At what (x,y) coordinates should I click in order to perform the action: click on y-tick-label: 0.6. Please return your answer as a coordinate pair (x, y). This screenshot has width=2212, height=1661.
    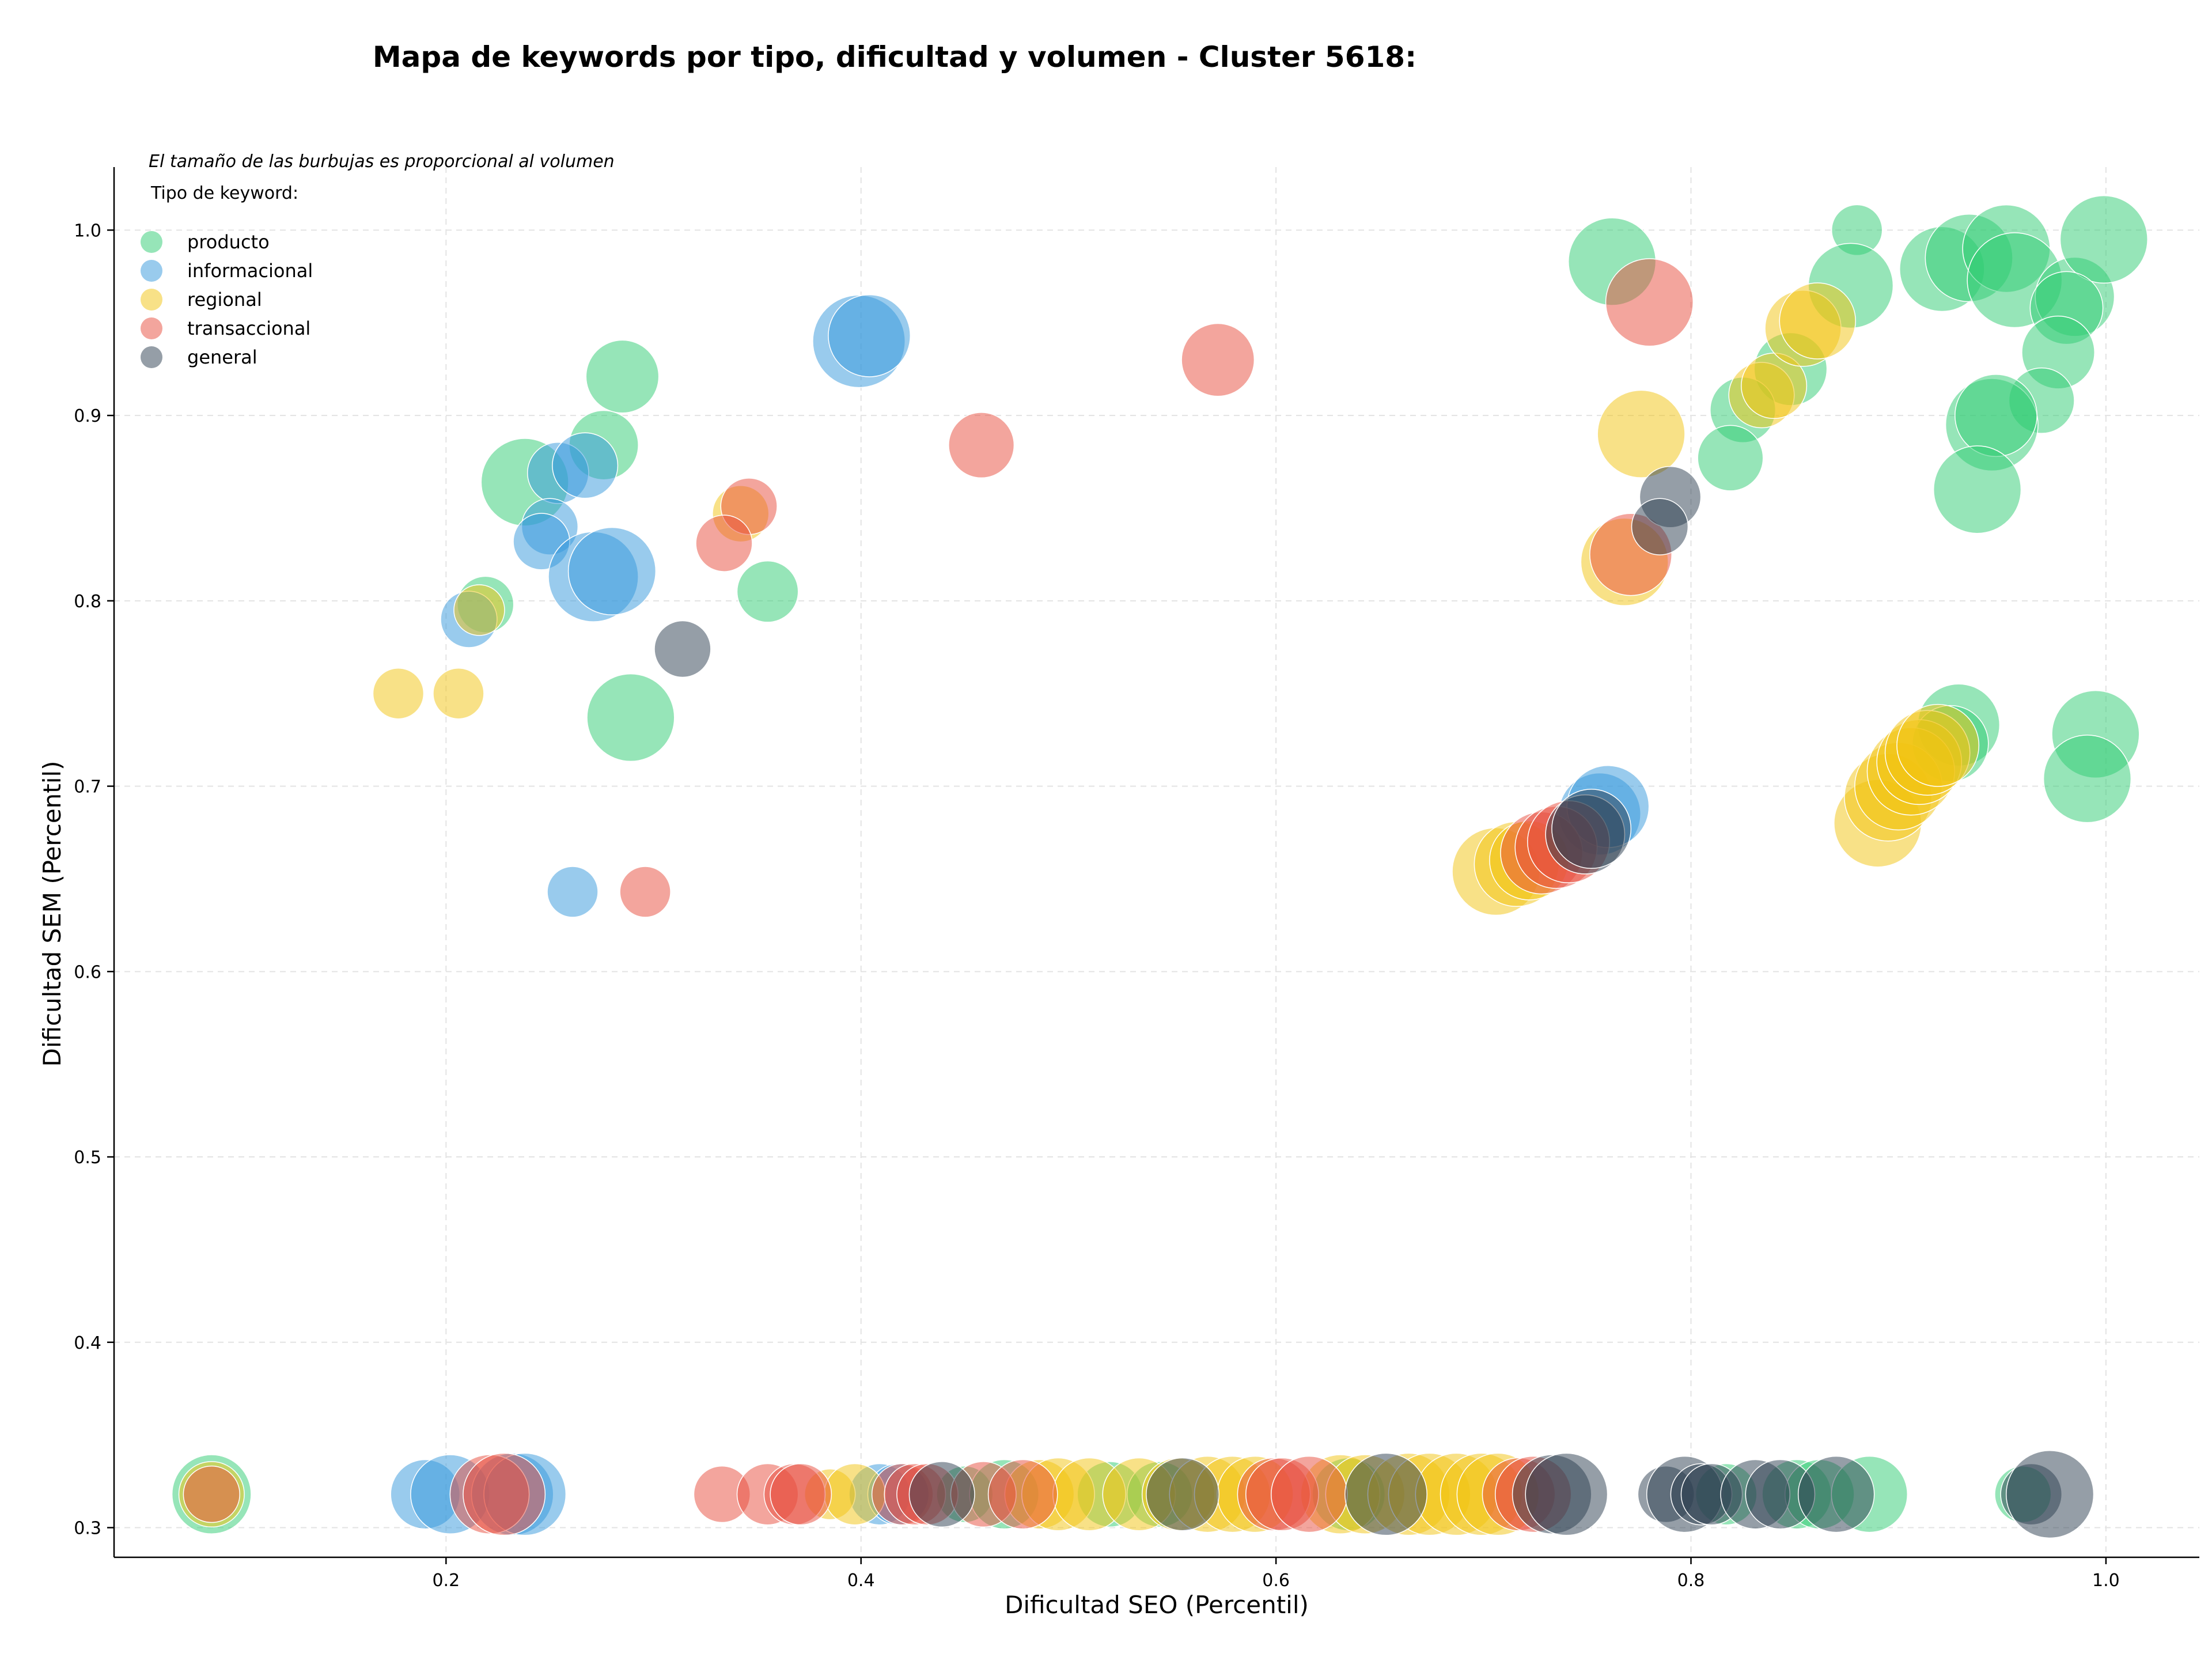
    Looking at the image, I should click on (87, 972).